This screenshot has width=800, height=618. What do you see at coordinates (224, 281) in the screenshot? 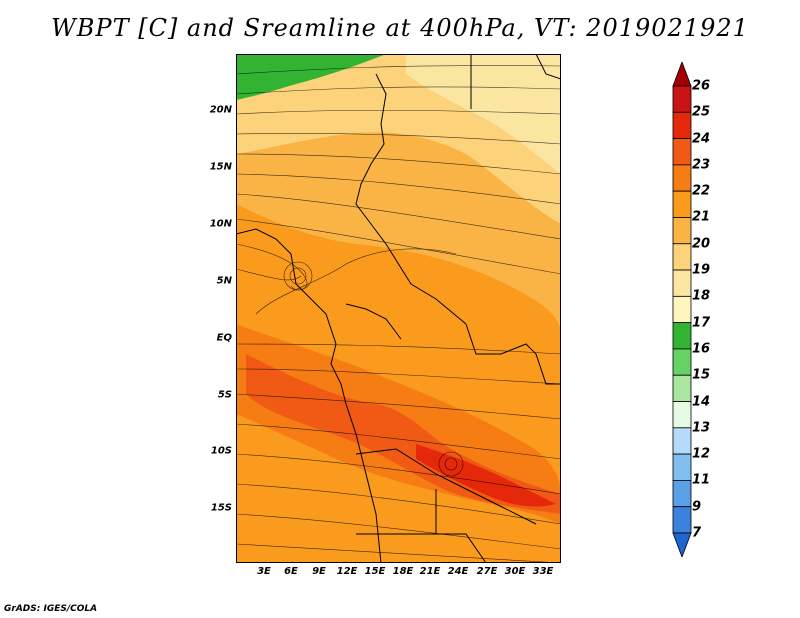
I see `lat-label-5n: 5N` at bounding box center [224, 281].